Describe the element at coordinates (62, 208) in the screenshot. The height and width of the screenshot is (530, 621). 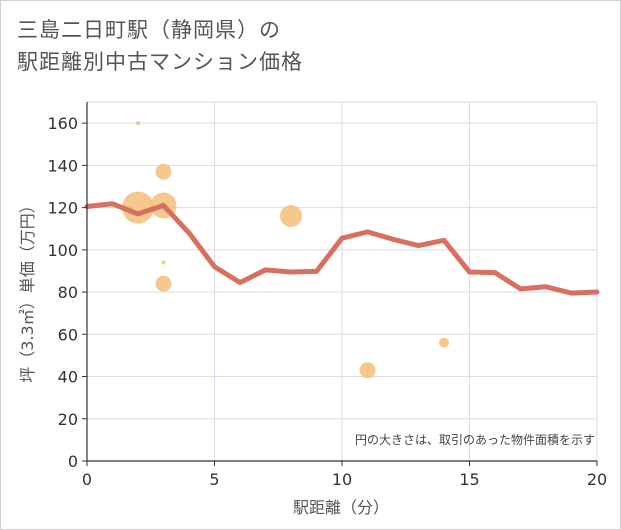
I see `y-tick-label: 120` at that location.